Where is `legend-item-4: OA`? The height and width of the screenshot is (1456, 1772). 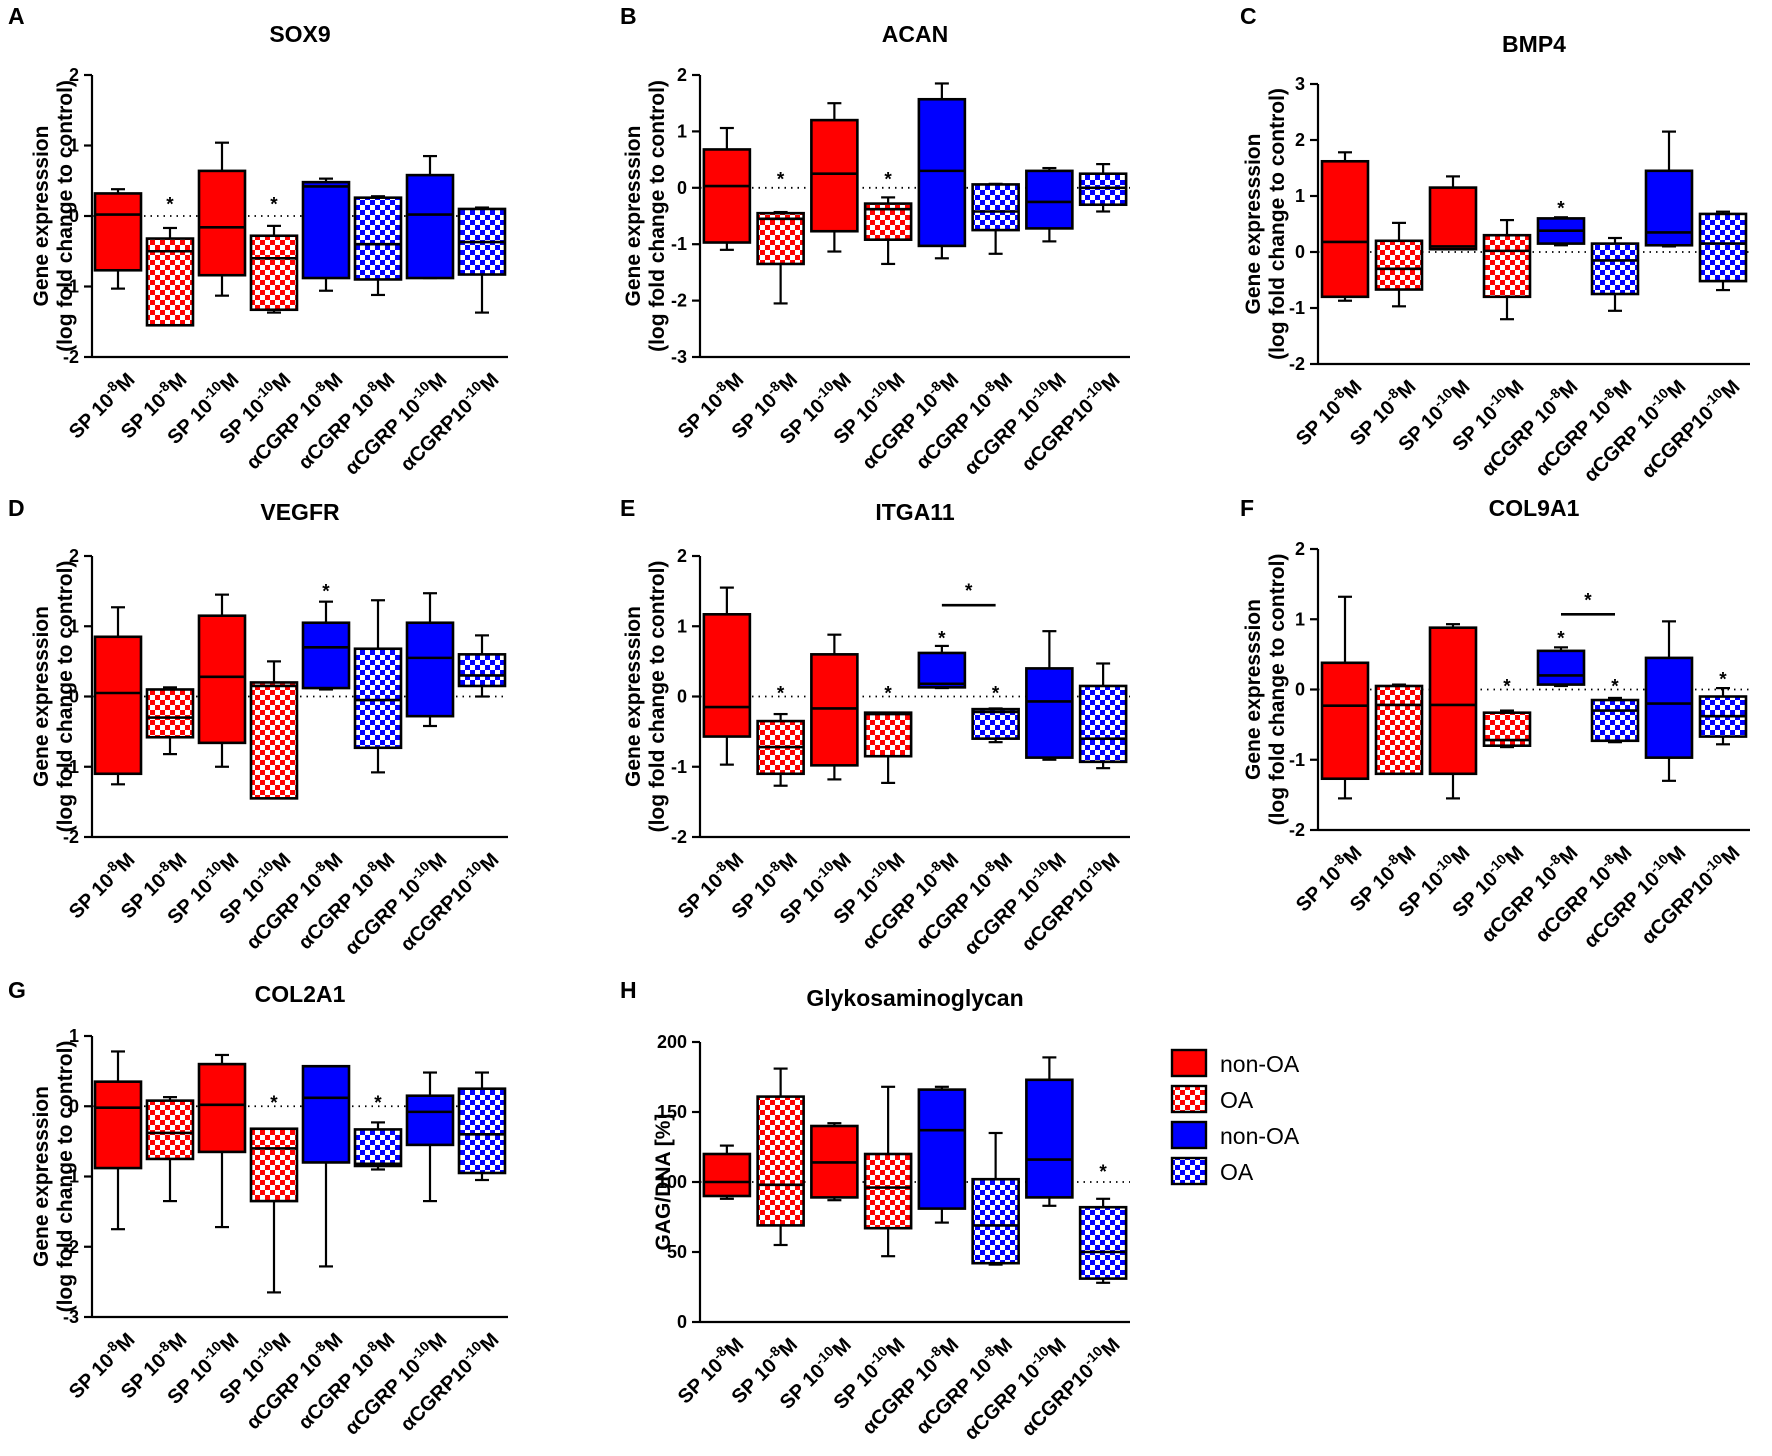
legend-item-4: OA is located at coordinates (1212, 1171).